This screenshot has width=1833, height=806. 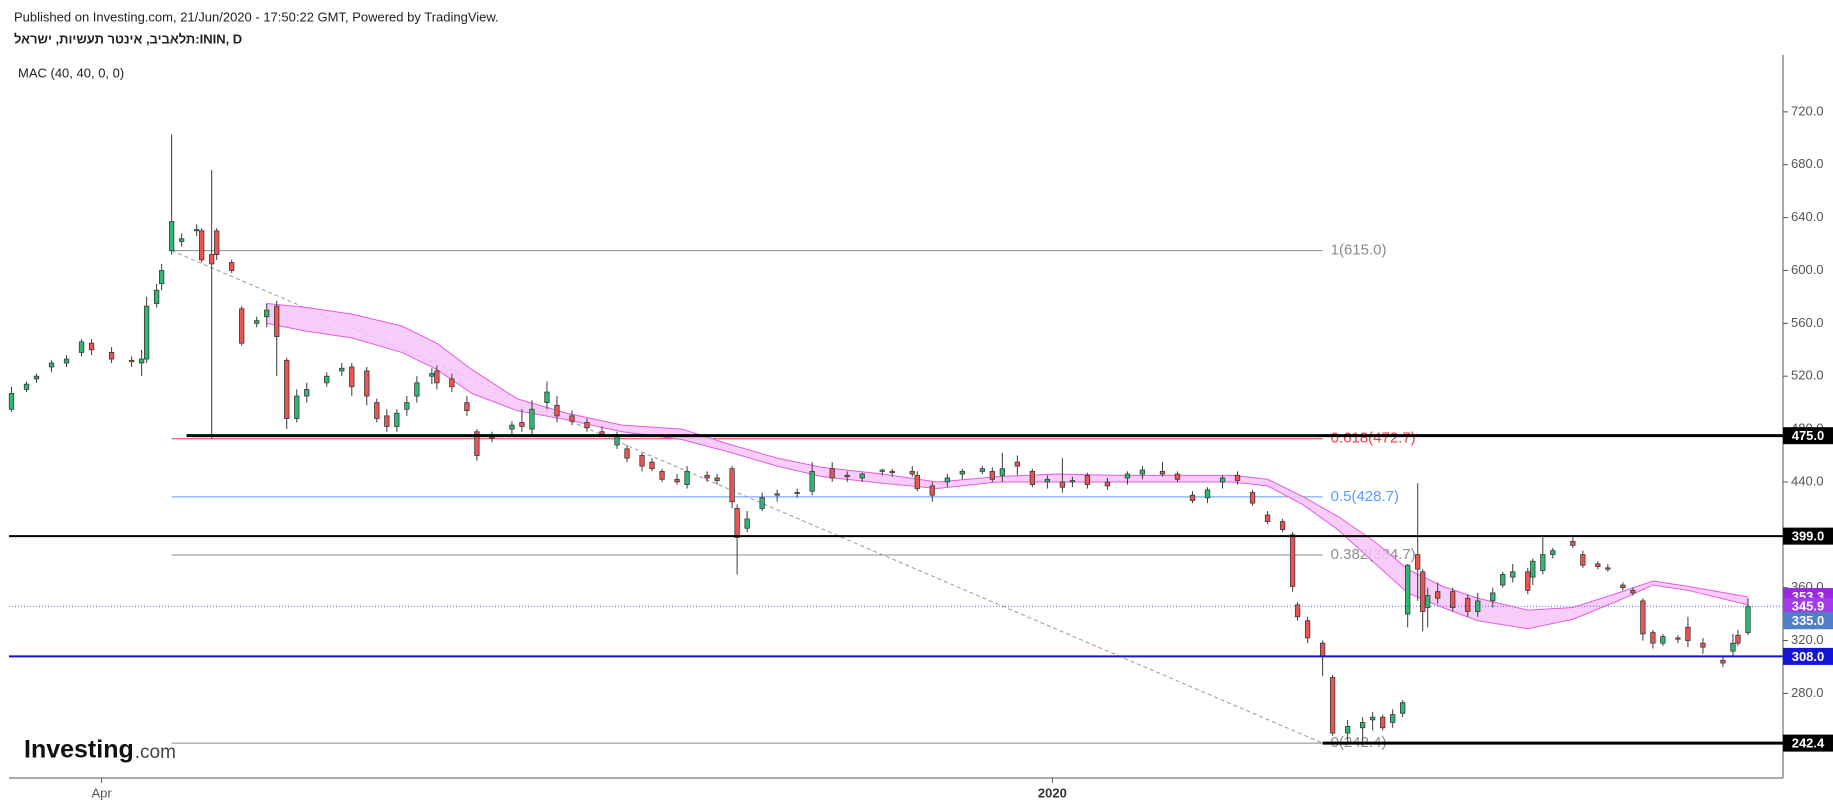 I want to click on price-label: 475.0, so click(x=1808, y=435).